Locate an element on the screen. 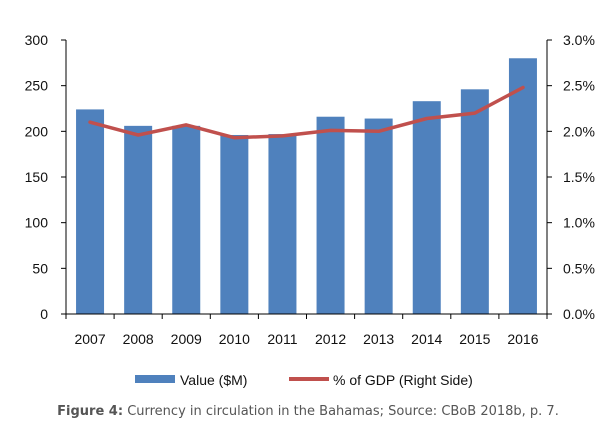 This screenshot has width=616, height=448. x-tick-label: 2015 is located at coordinates (474, 339).